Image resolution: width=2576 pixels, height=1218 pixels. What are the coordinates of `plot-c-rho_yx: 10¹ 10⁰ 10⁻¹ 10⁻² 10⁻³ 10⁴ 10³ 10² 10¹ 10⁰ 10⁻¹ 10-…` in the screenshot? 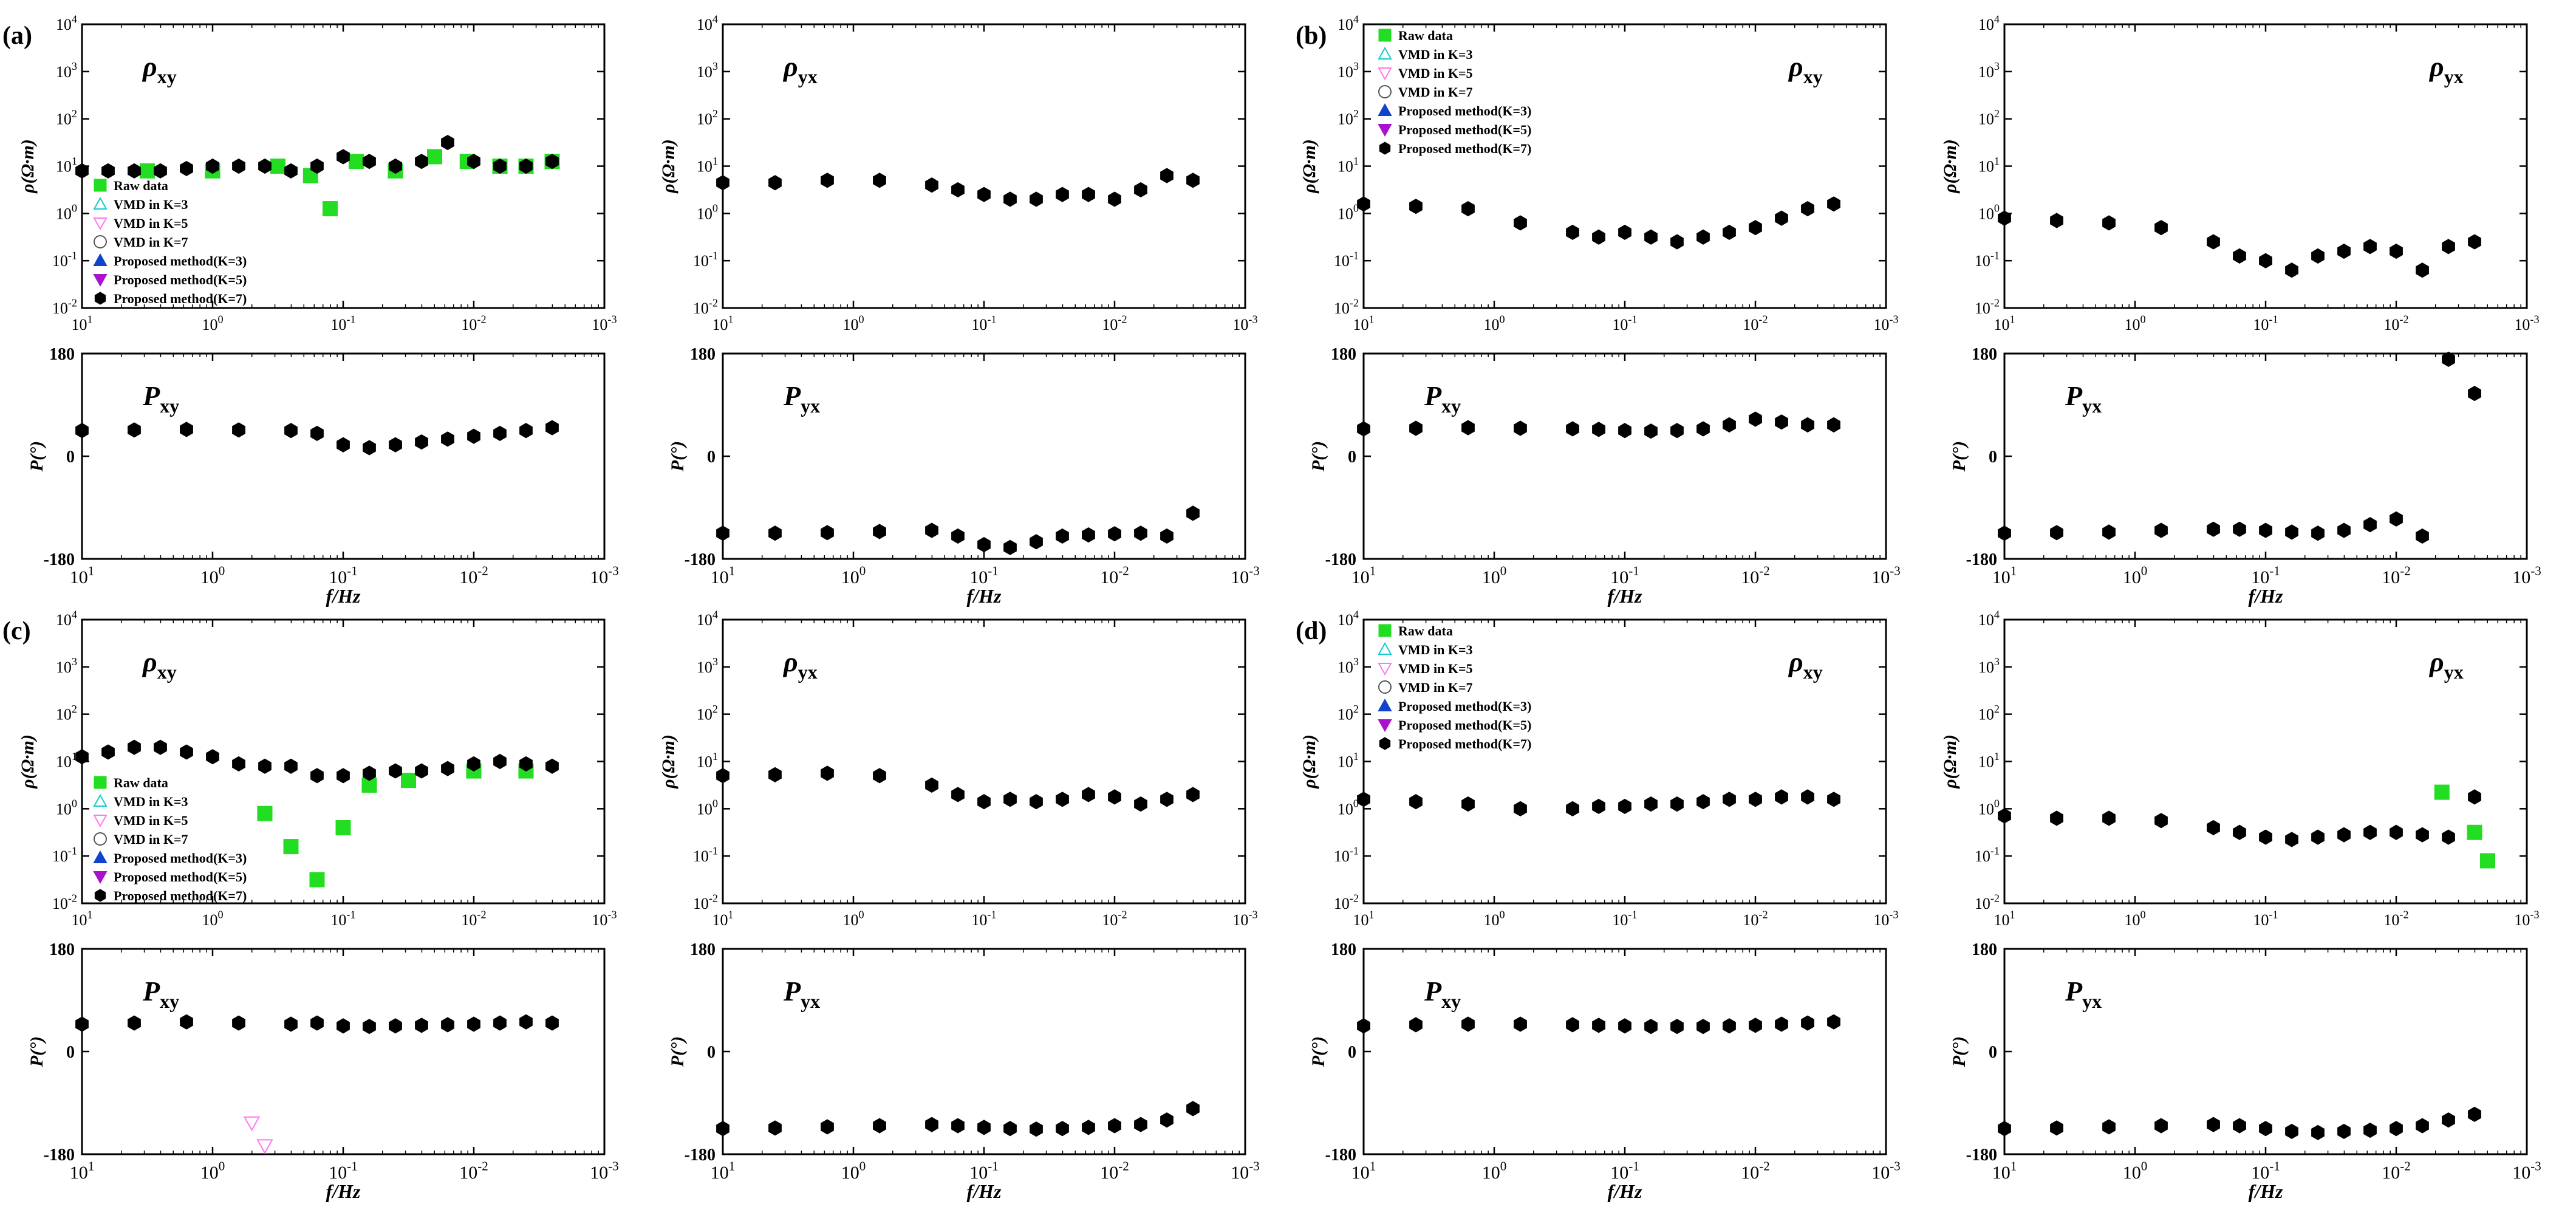 It's located at (958, 768).